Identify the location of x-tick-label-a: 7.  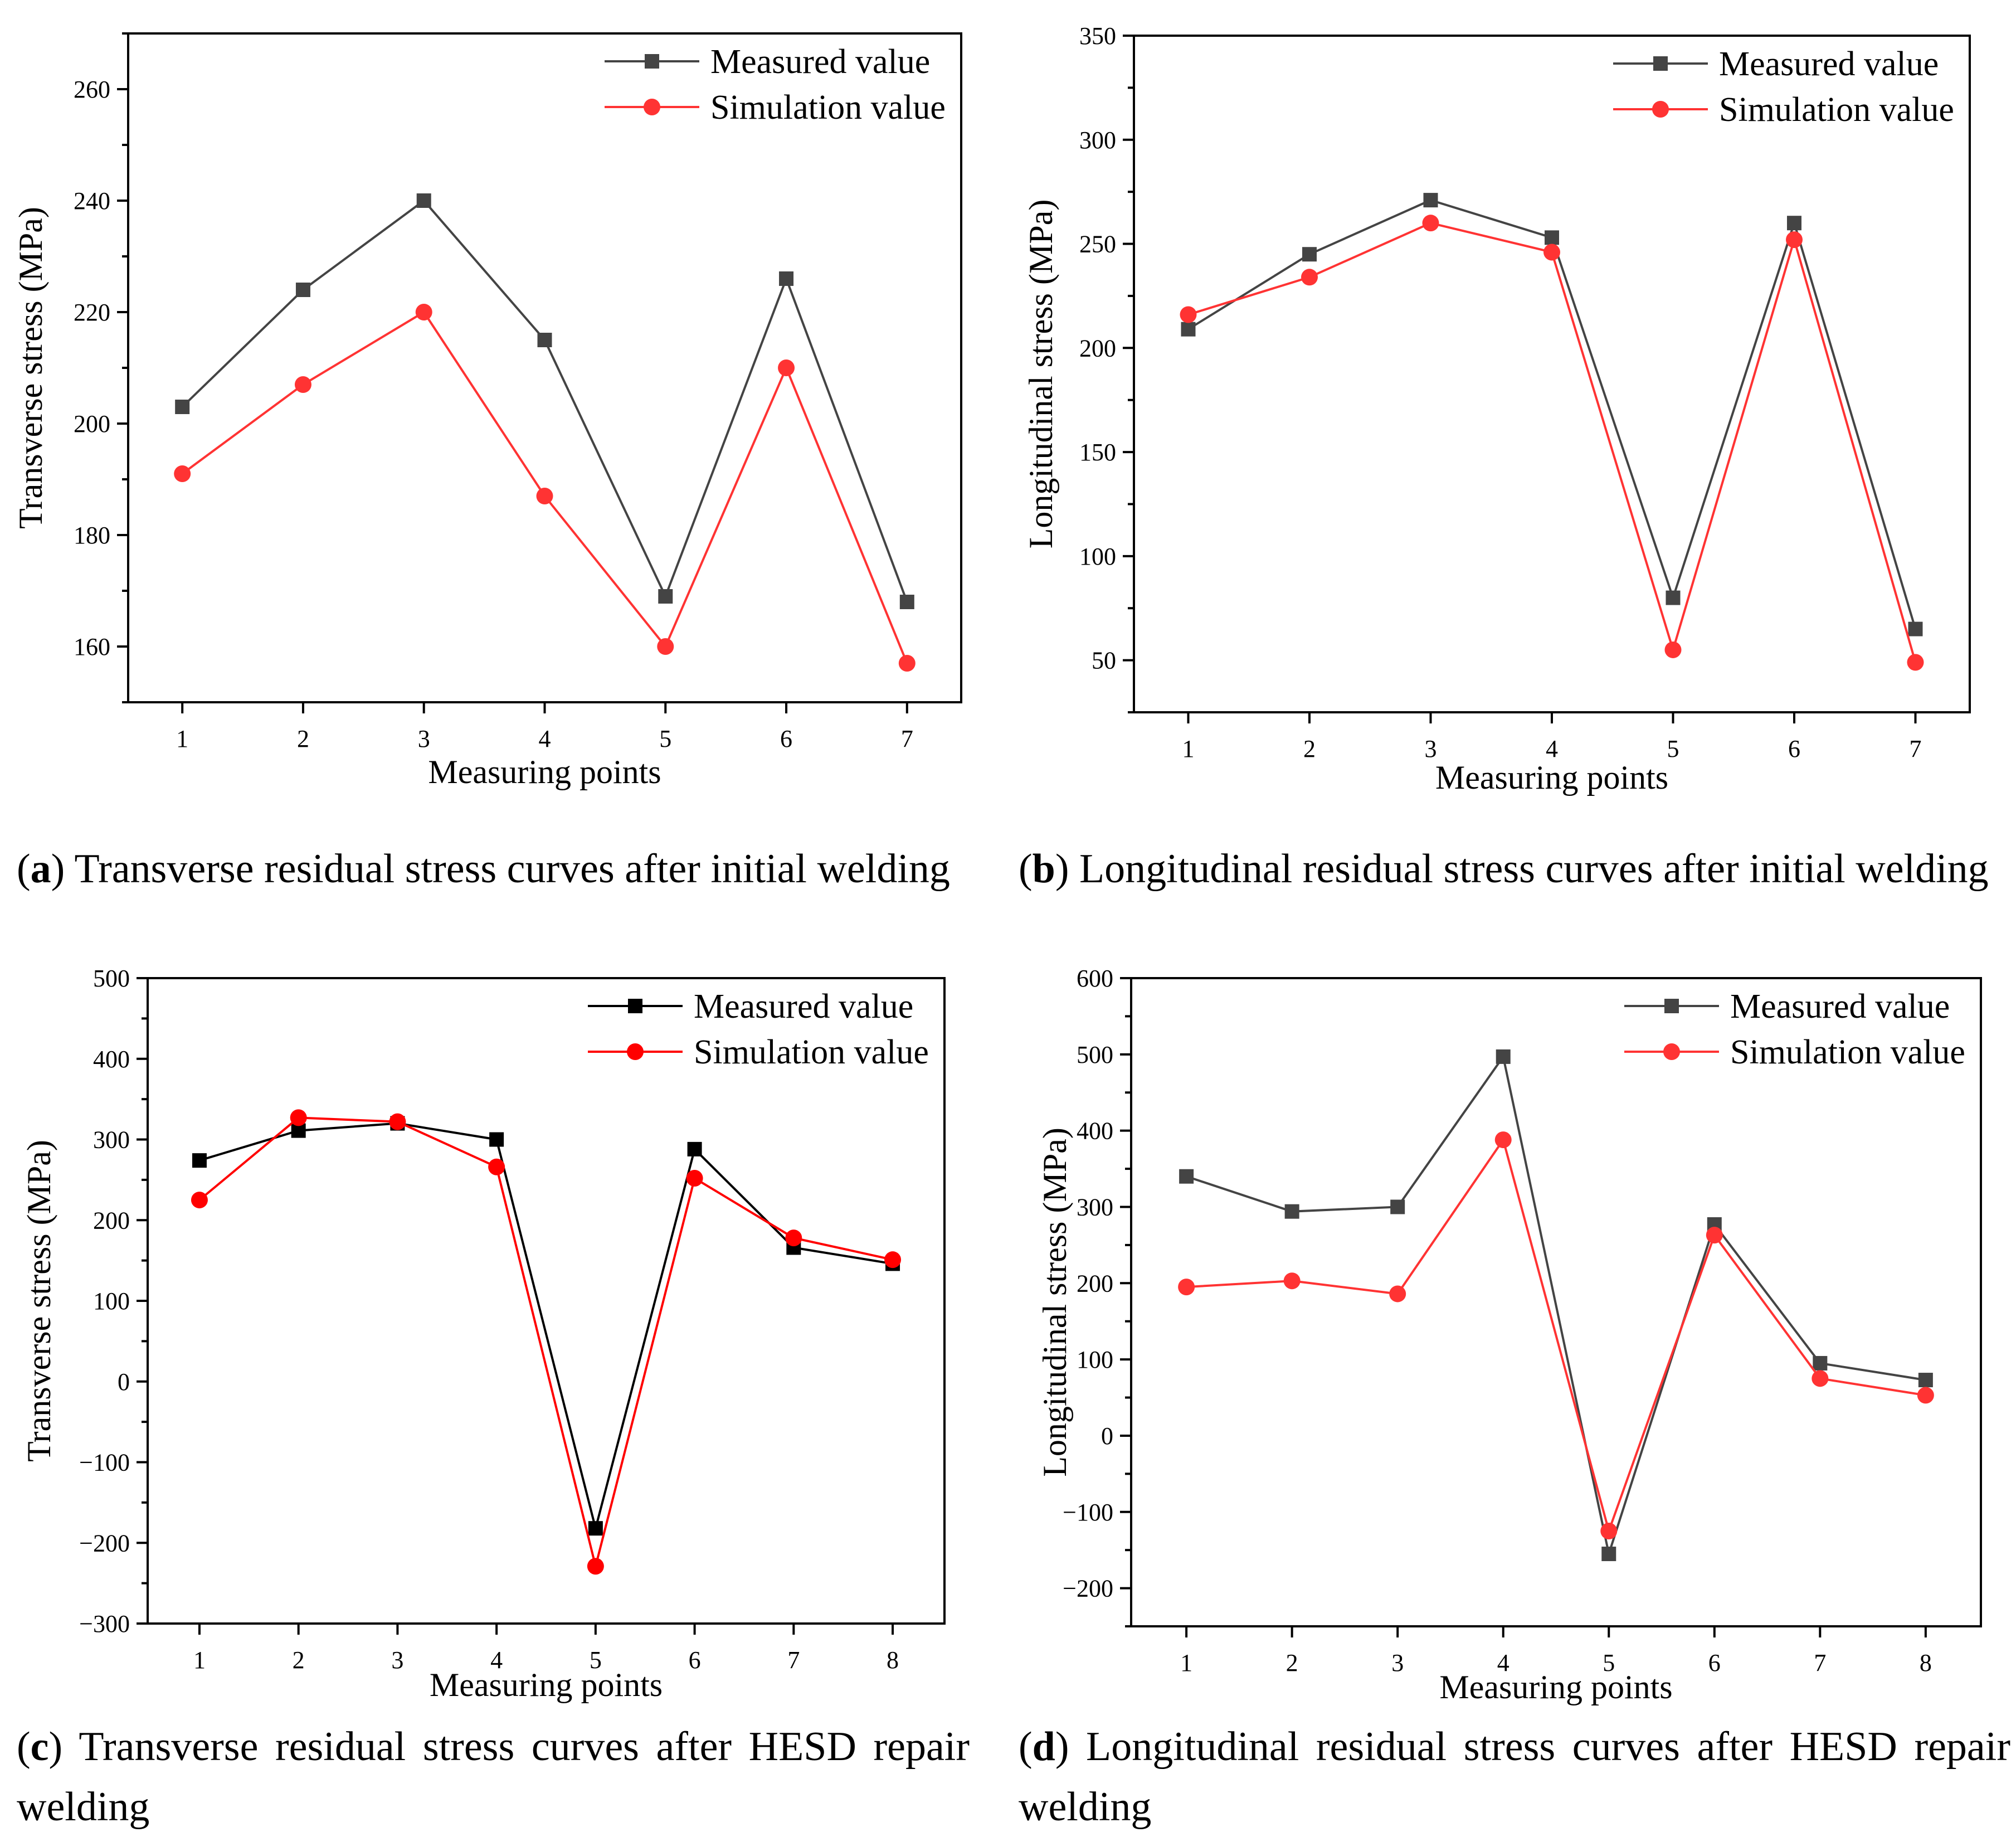
(907, 738).